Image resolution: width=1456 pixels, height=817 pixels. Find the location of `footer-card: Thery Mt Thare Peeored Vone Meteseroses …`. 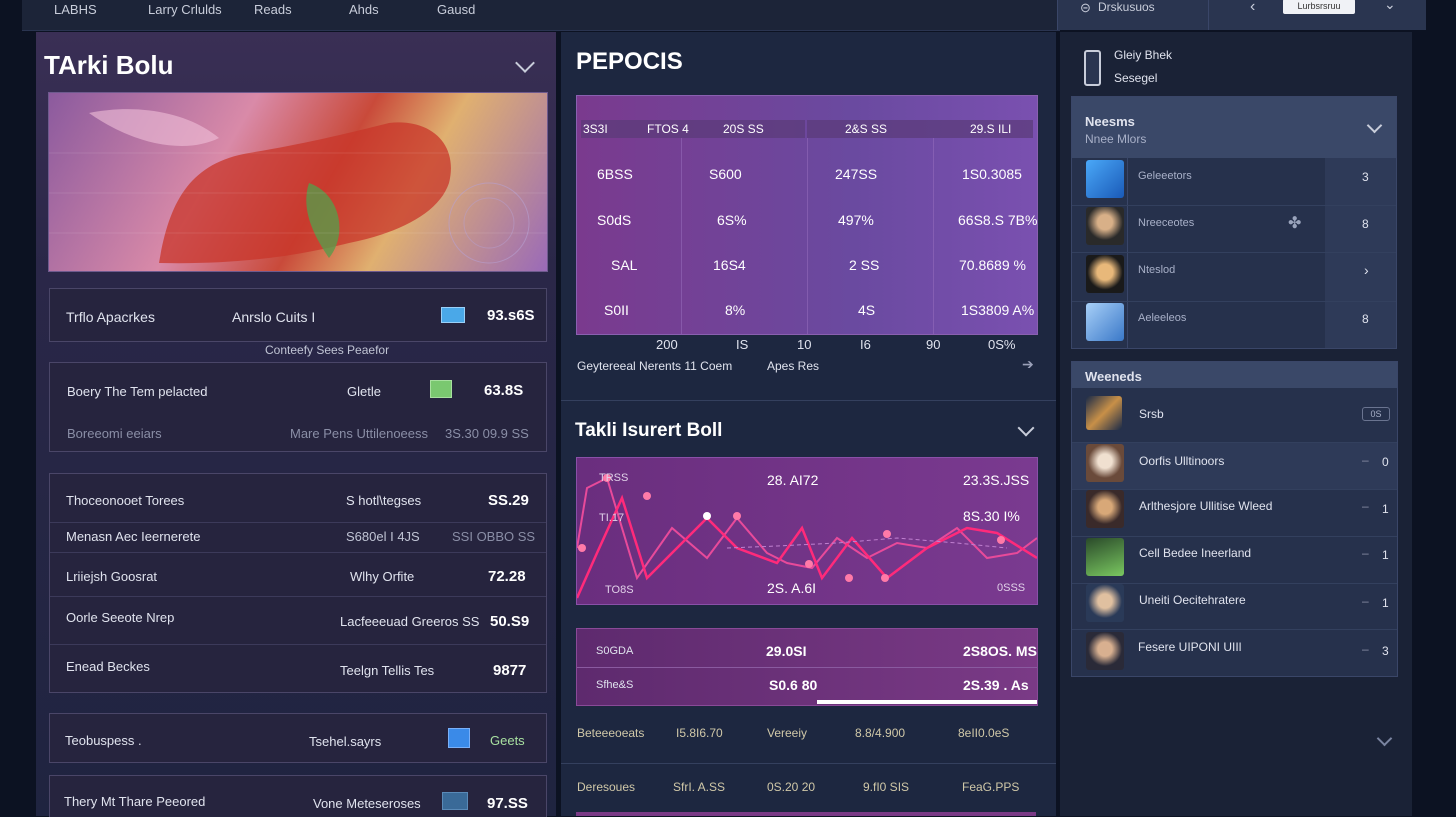

footer-card: Thery Mt Thare Peeored Vone Meteseroses … is located at coordinates (298, 796).